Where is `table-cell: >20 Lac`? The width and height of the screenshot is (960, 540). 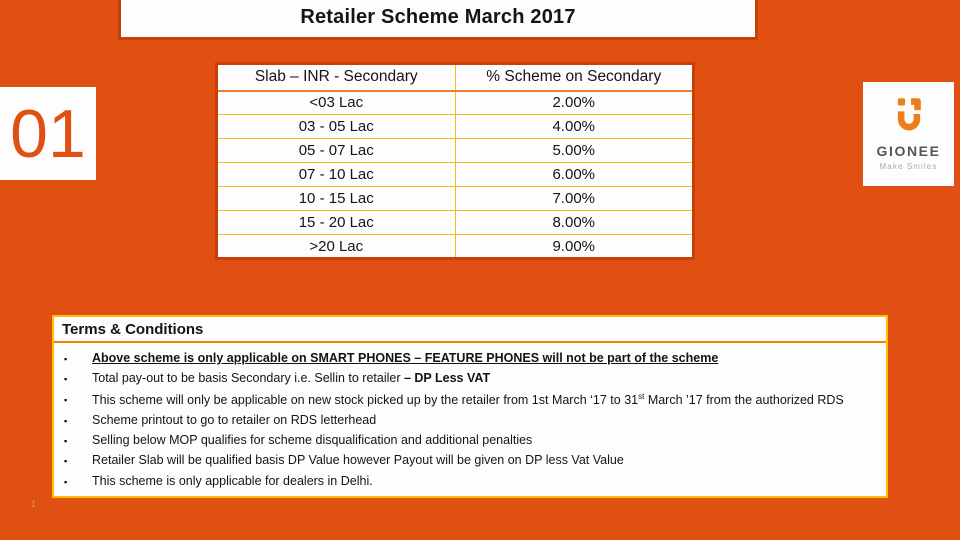
table-cell: >20 Lac is located at coordinates (336, 246).